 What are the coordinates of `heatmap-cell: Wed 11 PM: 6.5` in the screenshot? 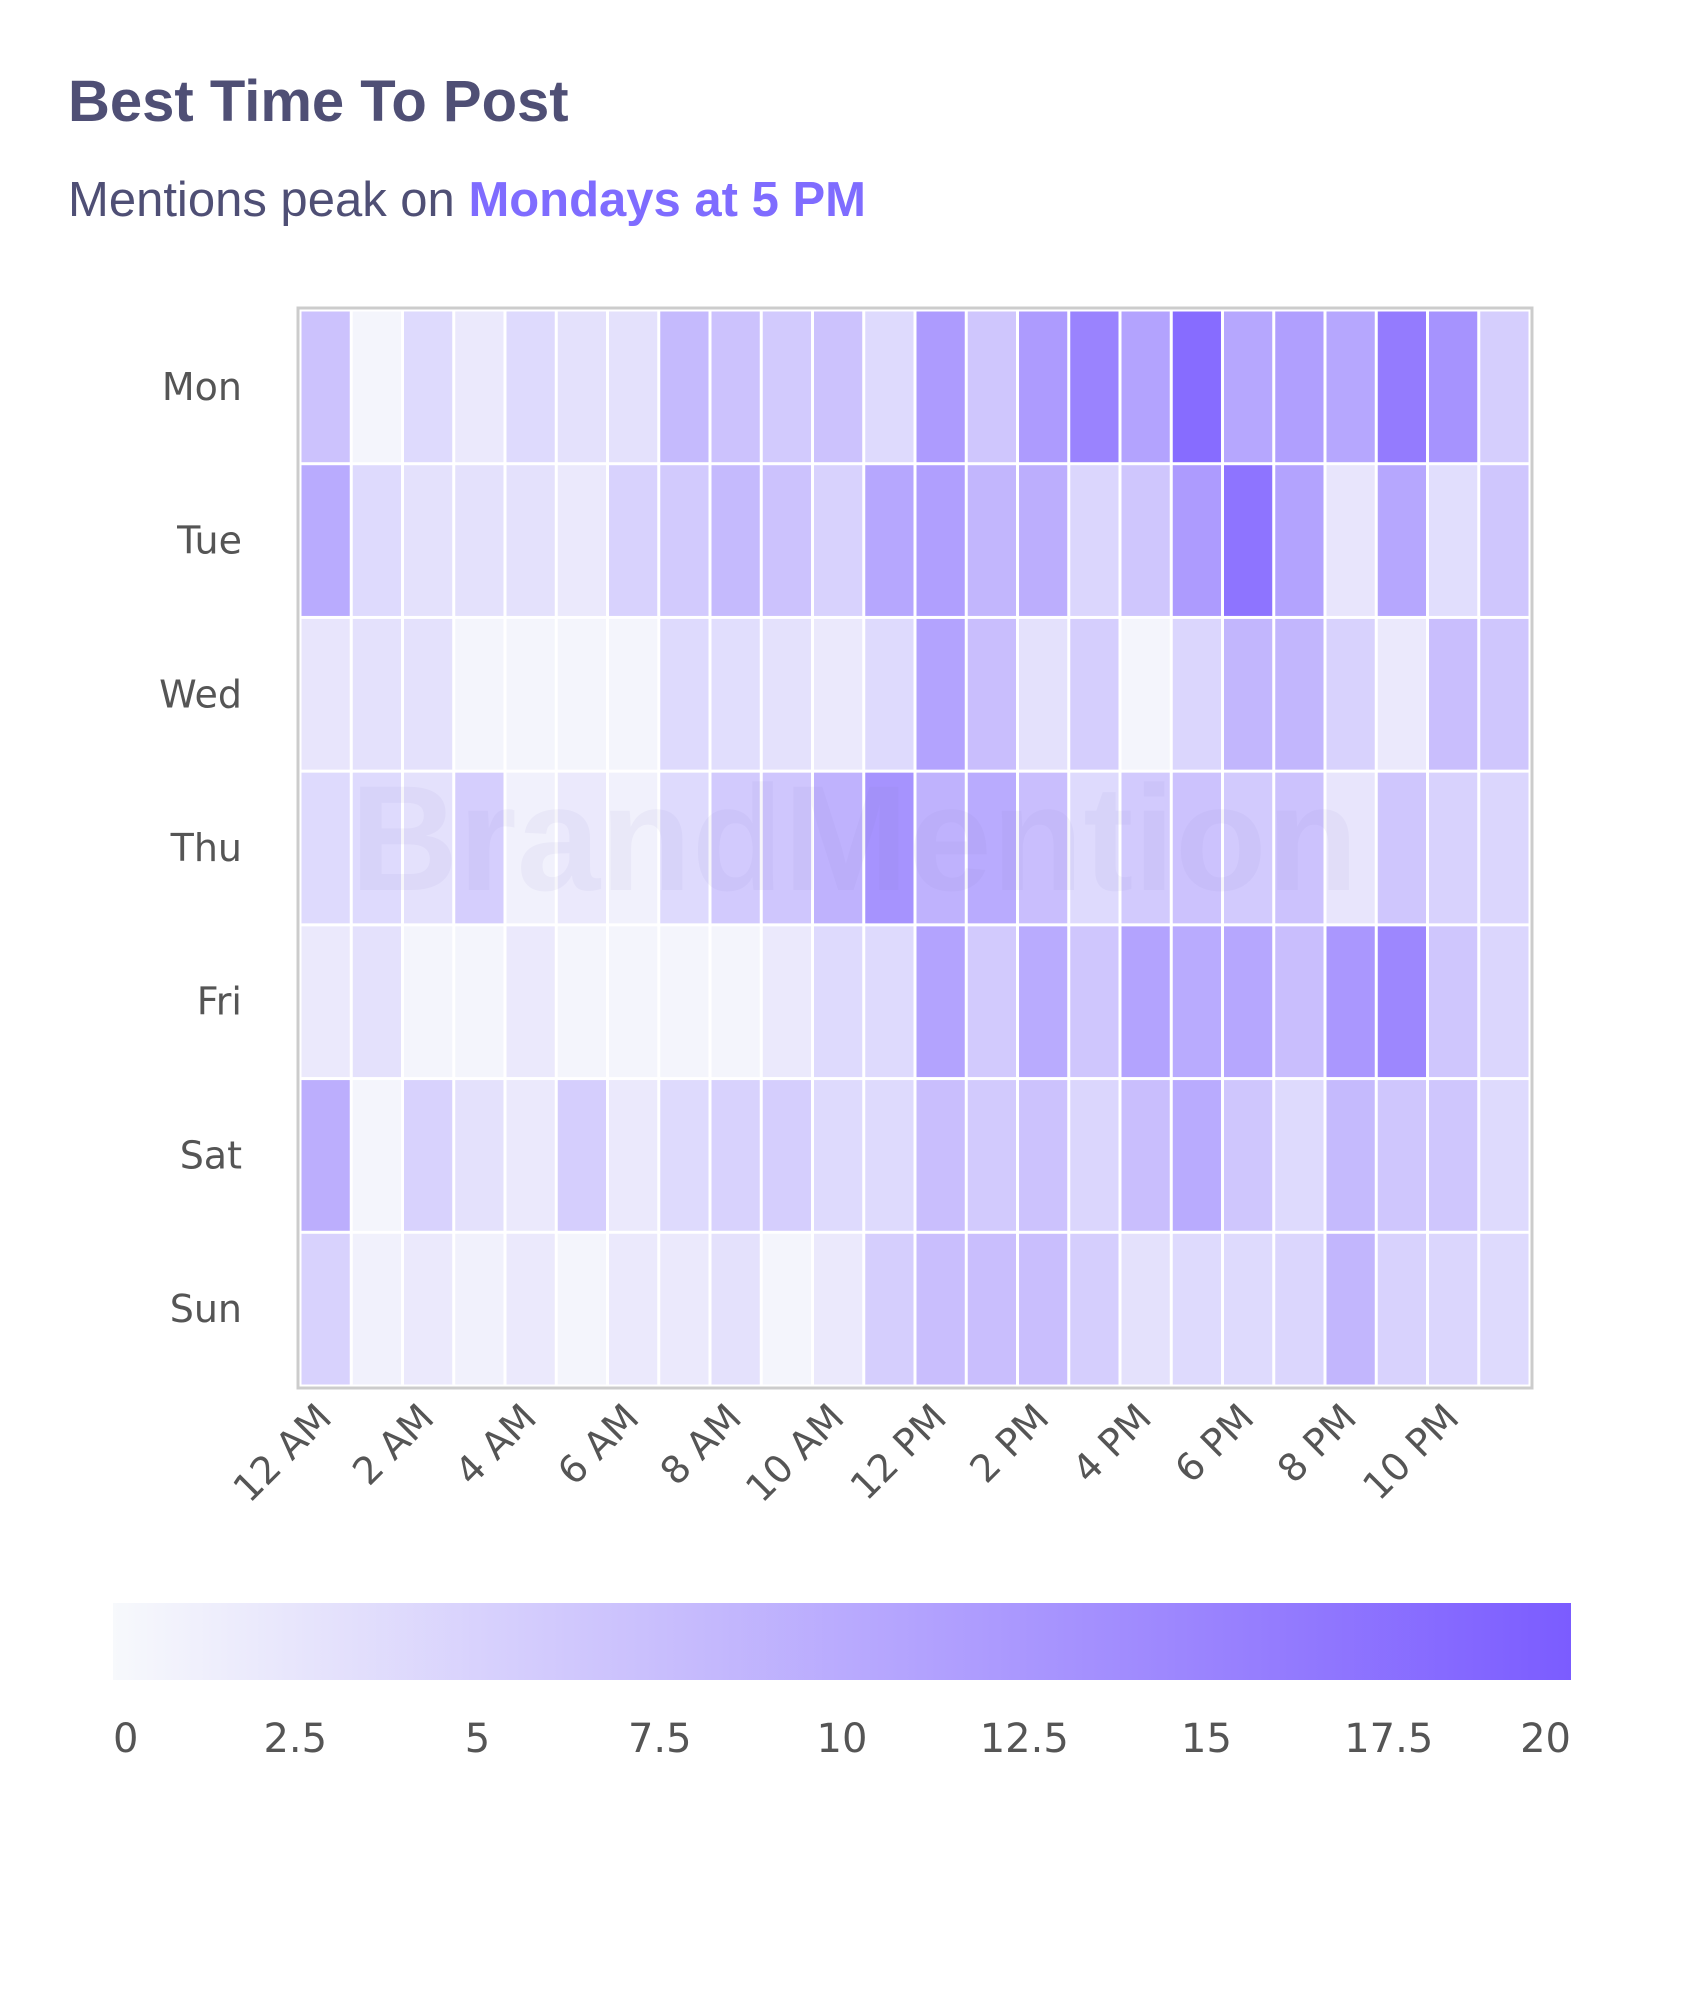 It's located at (1504, 694).